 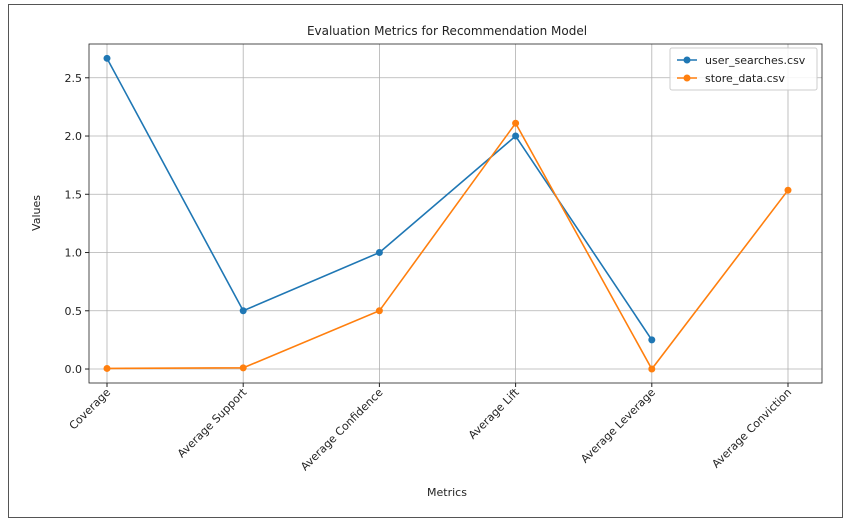 What do you see at coordinates (90, 409) in the screenshot?
I see `x-tick-label: Coverage` at bounding box center [90, 409].